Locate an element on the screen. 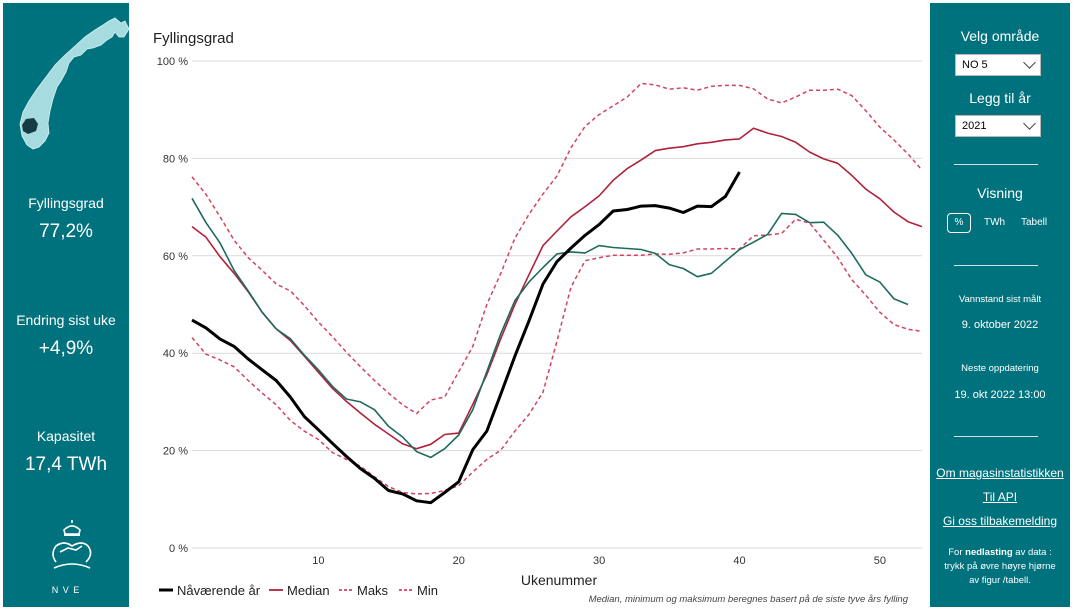  next-update-value: 19. okt 2022 13:00 is located at coordinates (1000, 395).